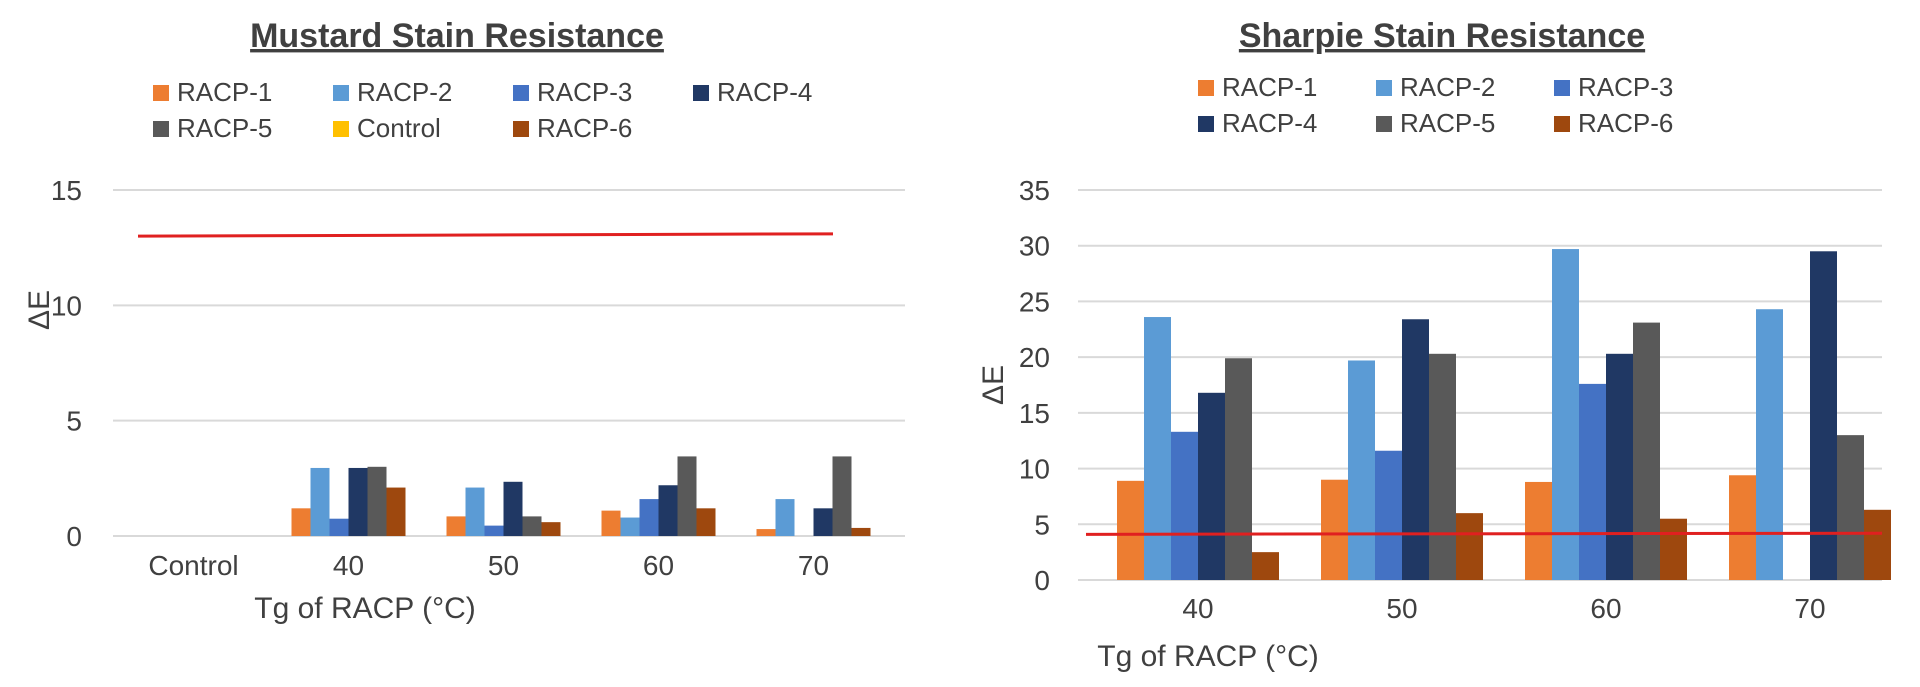 This screenshot has width=1920, height=687. Describe the element at coordinates (488, 565) in the screenshot. I see `x-tick-labels: Control 40 50 60 70` at that location.